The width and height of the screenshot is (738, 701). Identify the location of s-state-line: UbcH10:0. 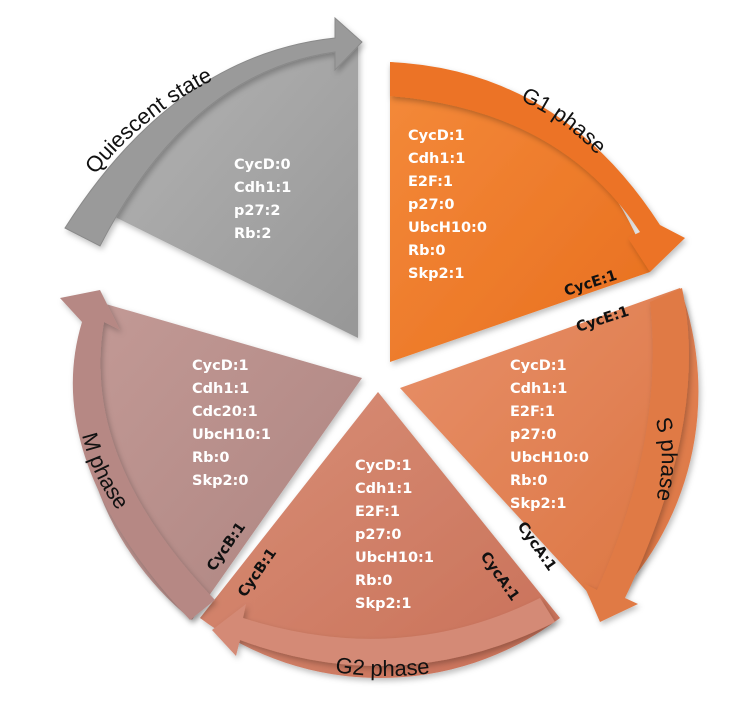
(549, 458).